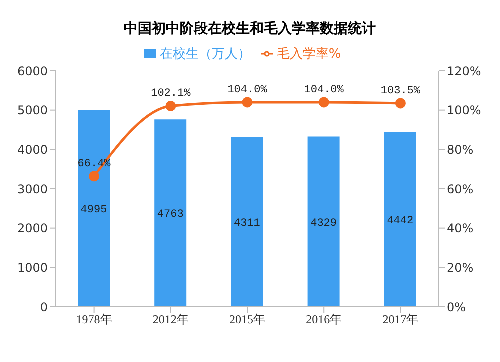  What do you see at coordinates (400, 319) in the screenshot?
I see `x-tick-label: 2017年` at bounding box center [400, 319].